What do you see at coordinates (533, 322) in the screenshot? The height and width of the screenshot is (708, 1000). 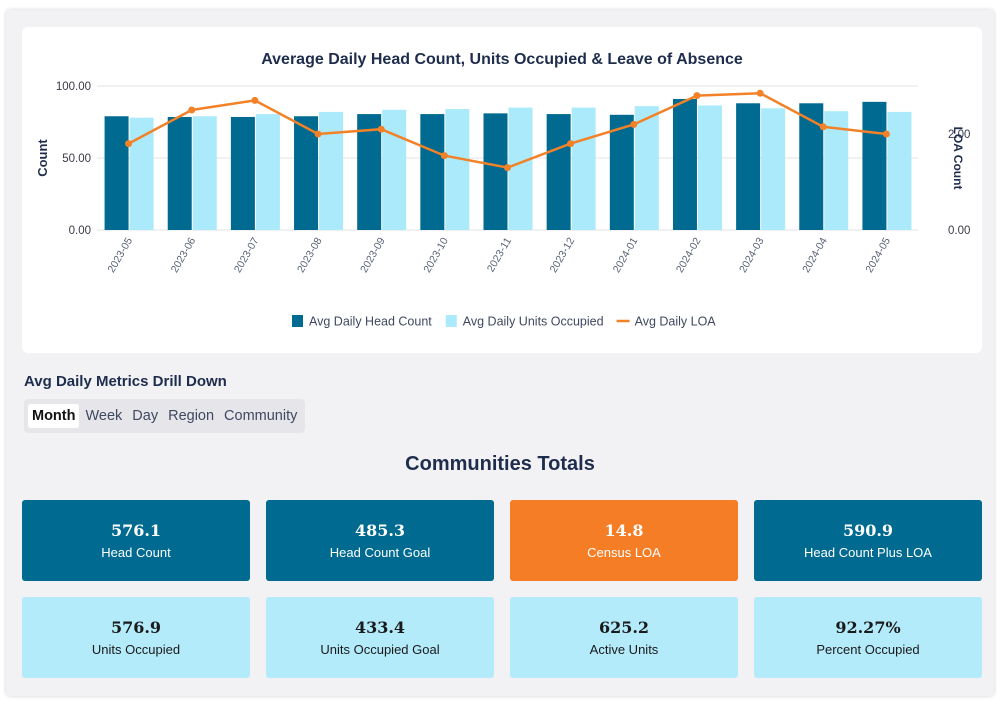 I see `legend-label: Avg Daily Units Occupied` at bounding box center [533, 322].